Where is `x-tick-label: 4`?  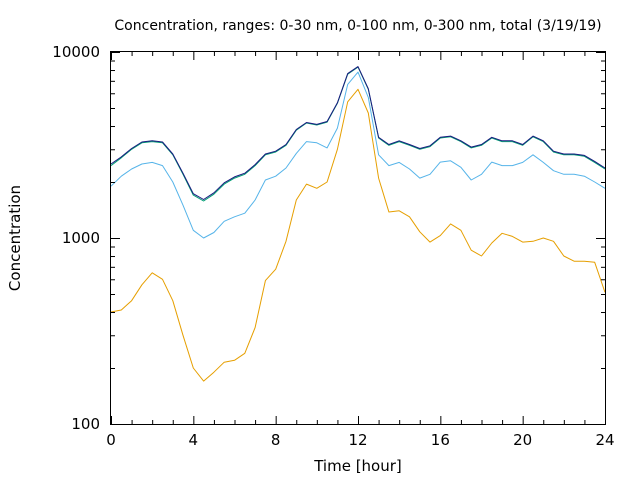 x-tick-label: 4 is located at coordinates (194, 440).